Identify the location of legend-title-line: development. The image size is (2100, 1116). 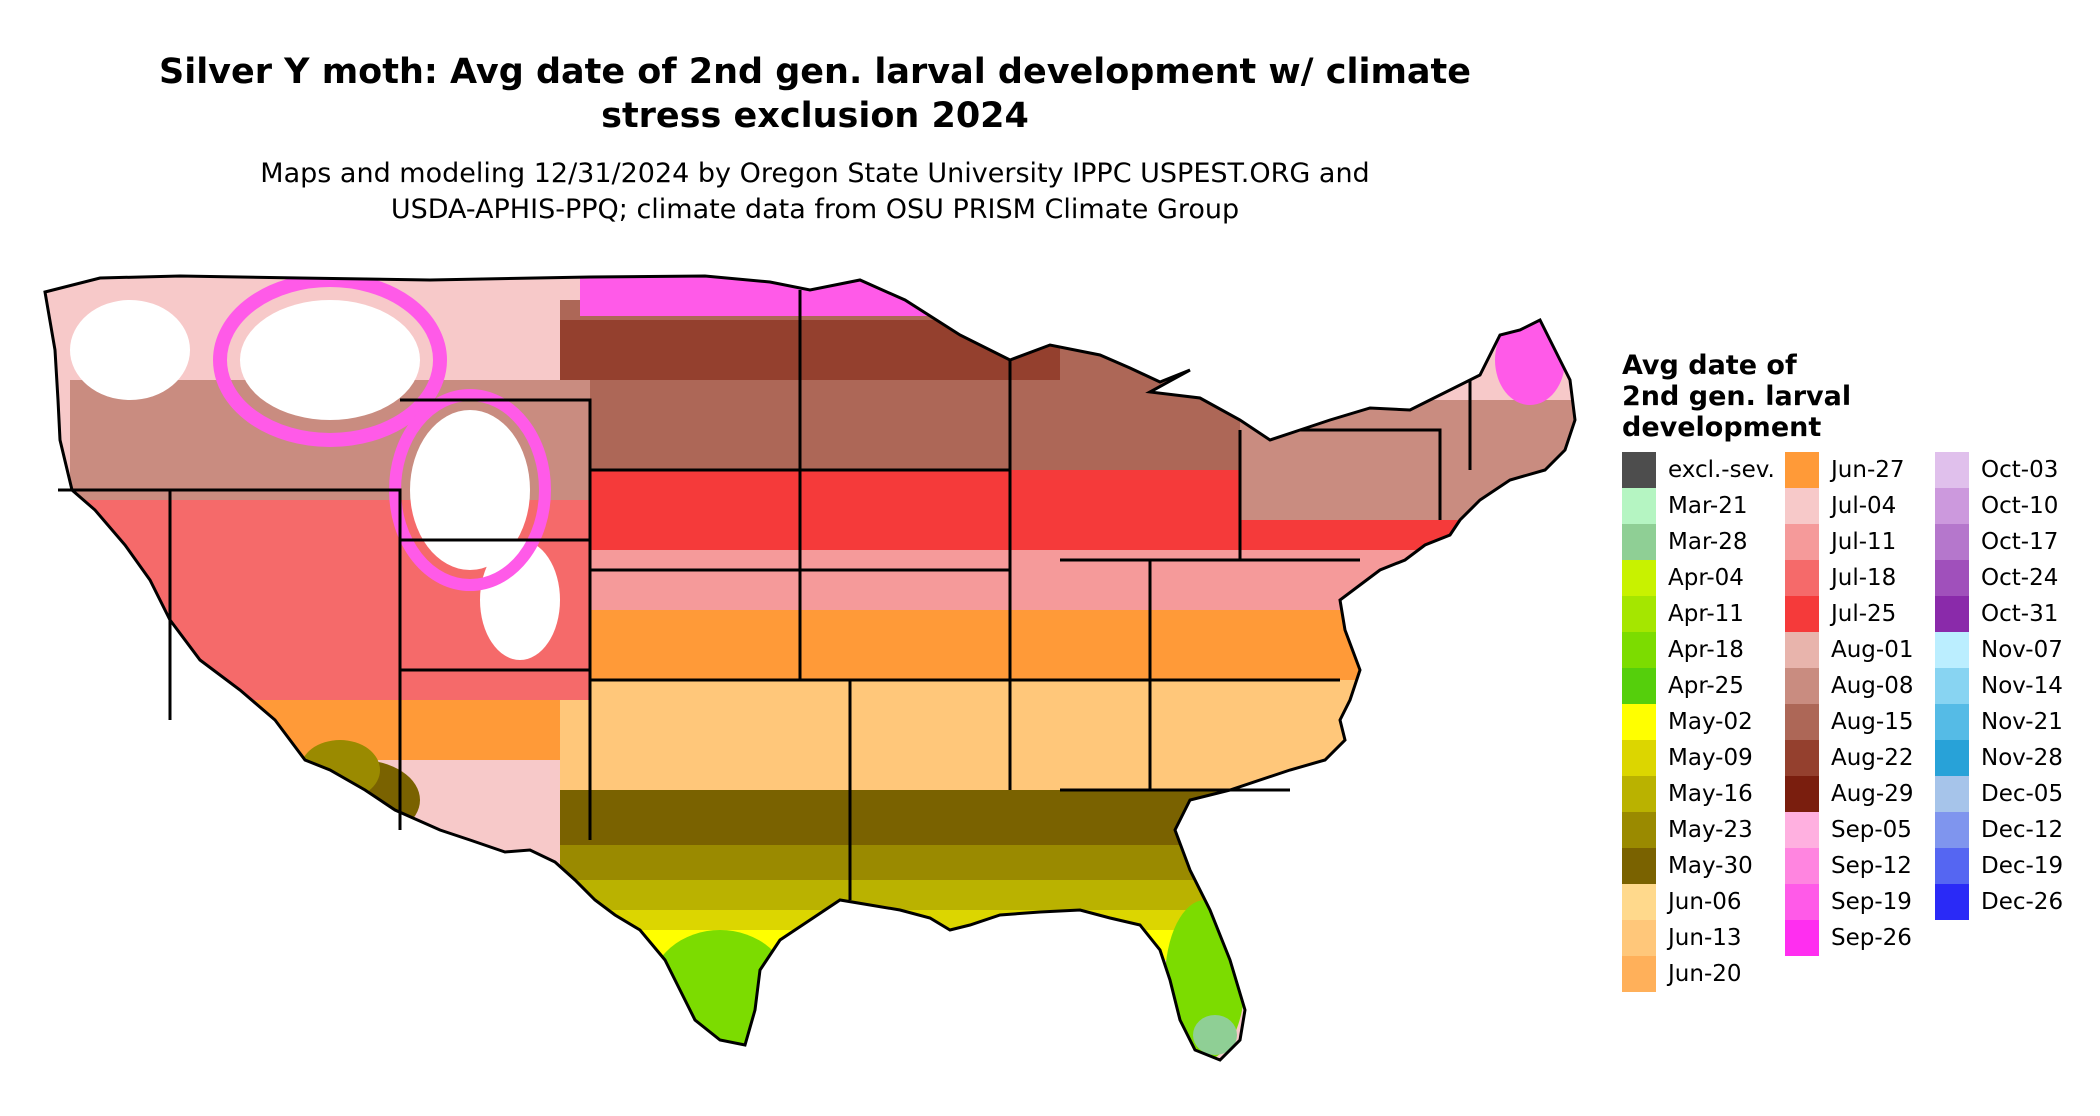
(1722, 427).